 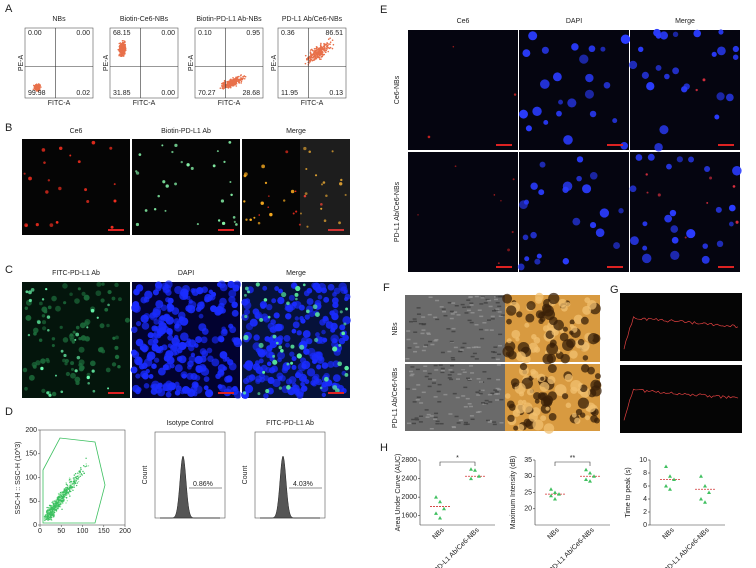 What do you see at coordinates (463, 90) in the screenshot?
I see `micrograph` at bounding box center [463, 90].